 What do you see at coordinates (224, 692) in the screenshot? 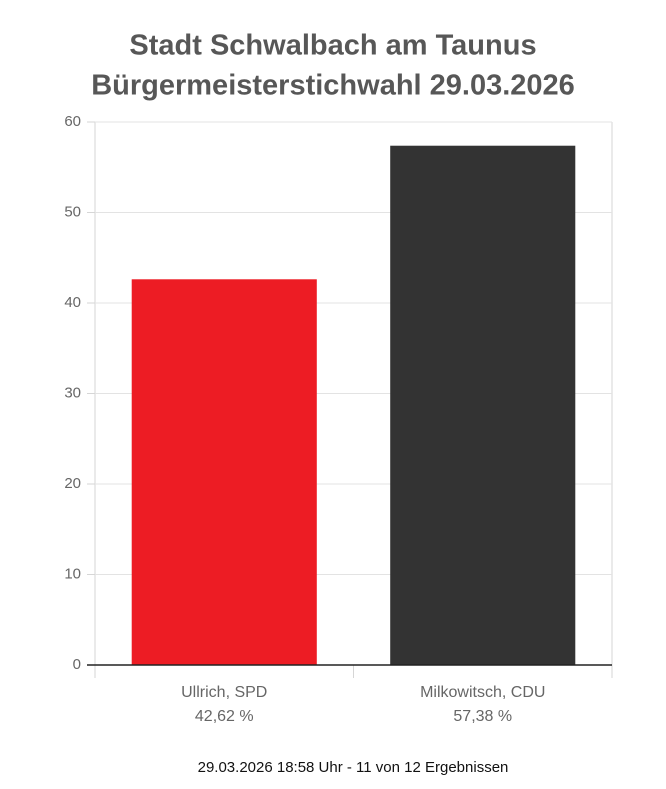
I see `x-tick-label: Ullrich, SPD` at bounding box center [224, 692].